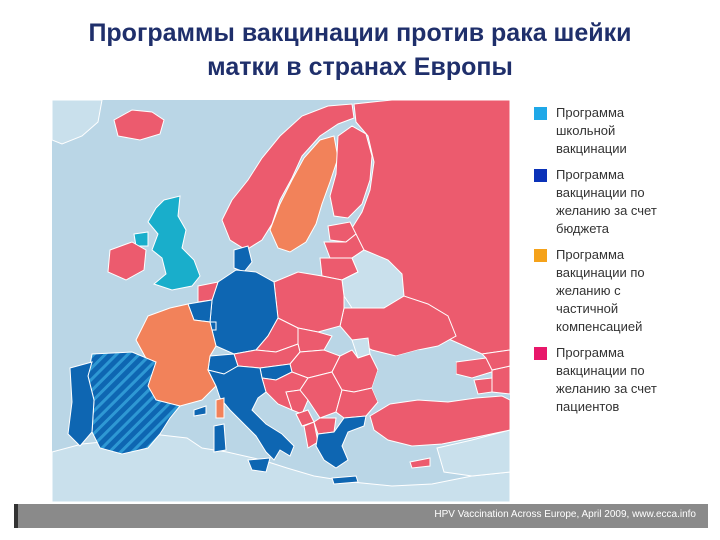  What do you see at coordinates (495, 360) in the screenshot?
I see `region-kazakhstan` at bounding box center [495, 360].